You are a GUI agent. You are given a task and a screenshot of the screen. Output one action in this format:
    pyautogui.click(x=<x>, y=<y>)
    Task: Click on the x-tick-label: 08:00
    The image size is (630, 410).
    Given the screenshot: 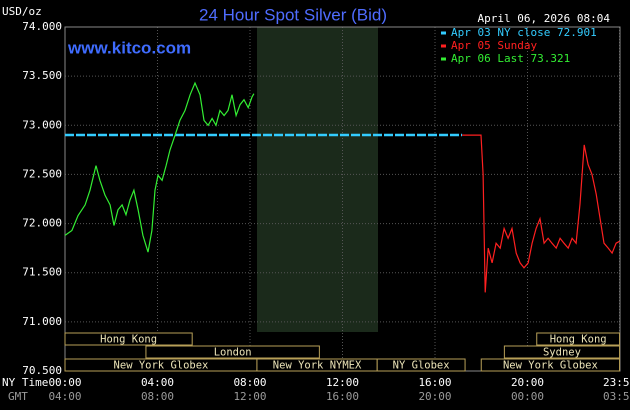 What is the action you would take?
    pyautogui.click(x=249, y=382)
    